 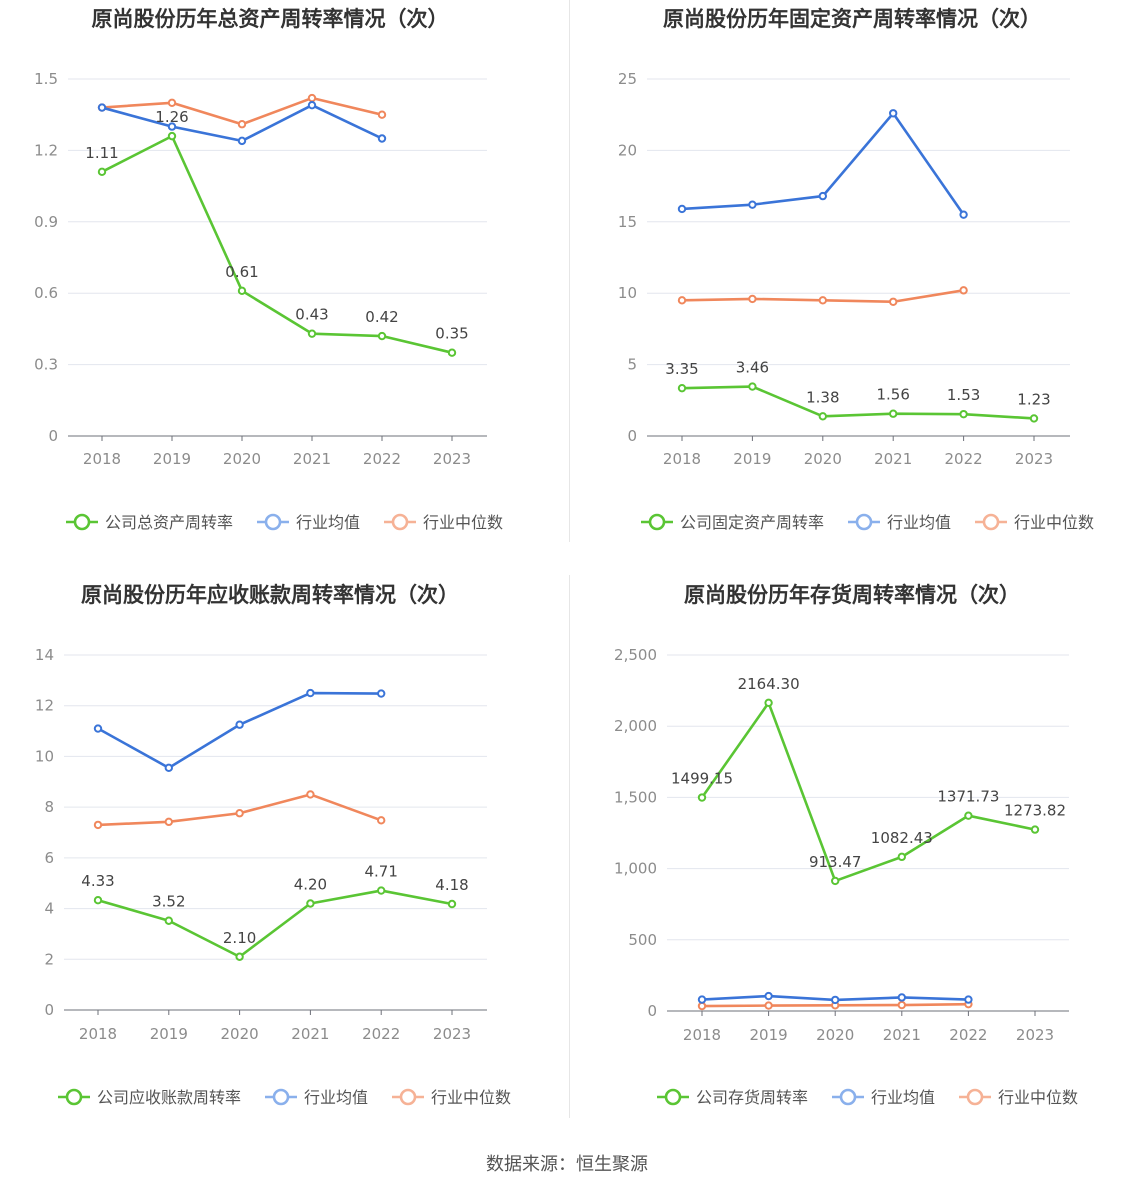 I want to click on x-tick-label: 2019, so click(x=169, y=1034).